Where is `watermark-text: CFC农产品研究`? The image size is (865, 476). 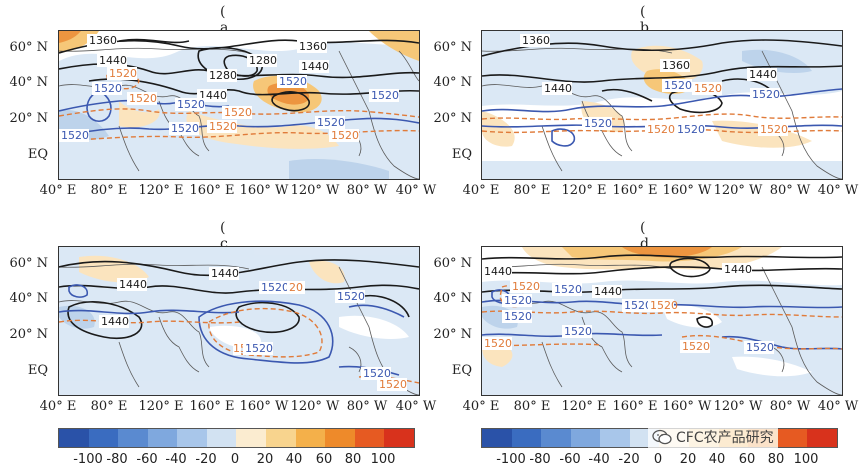
watermark-text: CFC农产品研究 is located at coordinates (725, 438).